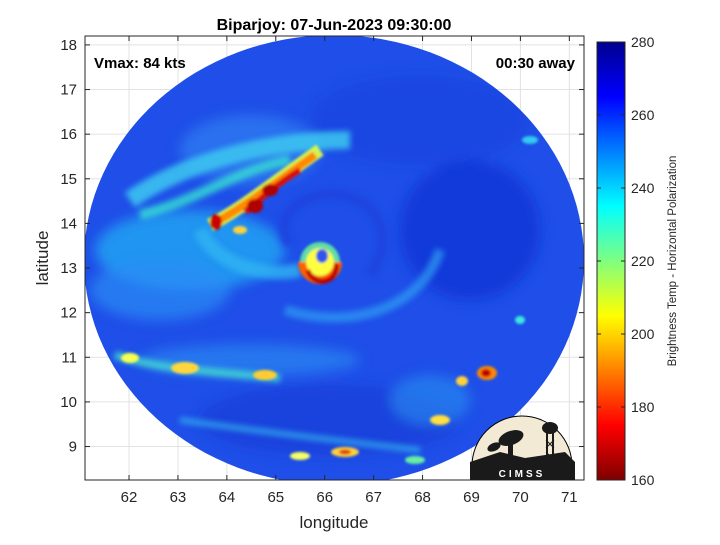 This screenshot has height=545, width=720. I want to click on y-tick-label: 12, so click(68, 313).